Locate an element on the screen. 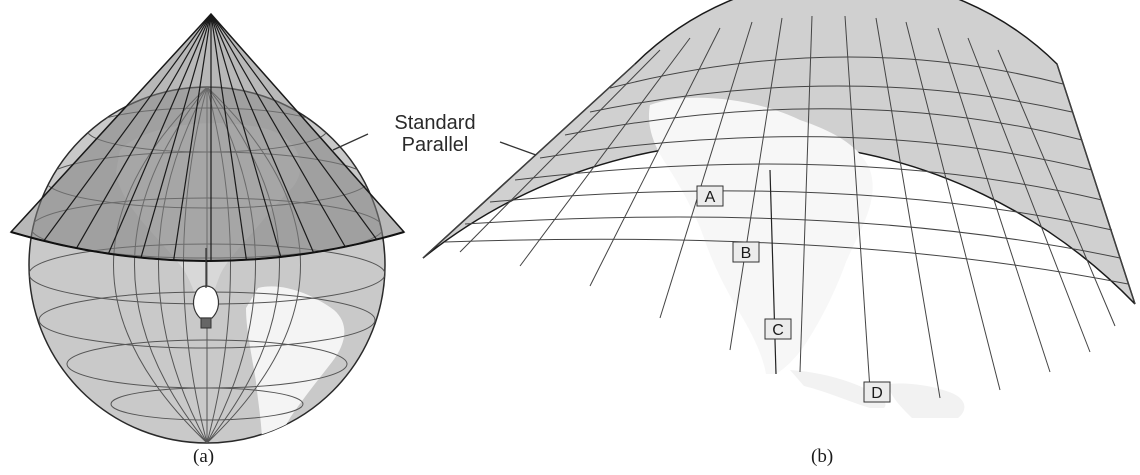 Image resolution: width=1140 pixels, height=475 pixels. point-label-a: A is located at coordinates (710, 196).